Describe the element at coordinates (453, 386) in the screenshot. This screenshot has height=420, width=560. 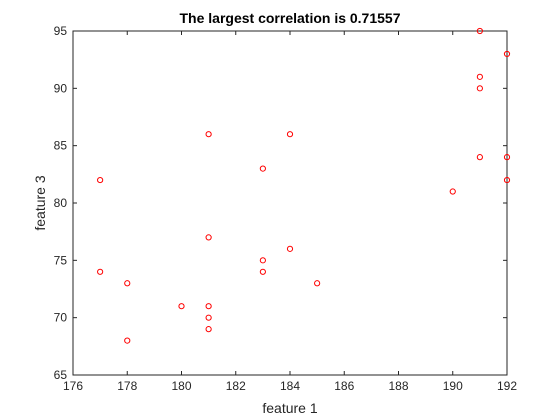
I see `x-tick-label: 190` at that location.